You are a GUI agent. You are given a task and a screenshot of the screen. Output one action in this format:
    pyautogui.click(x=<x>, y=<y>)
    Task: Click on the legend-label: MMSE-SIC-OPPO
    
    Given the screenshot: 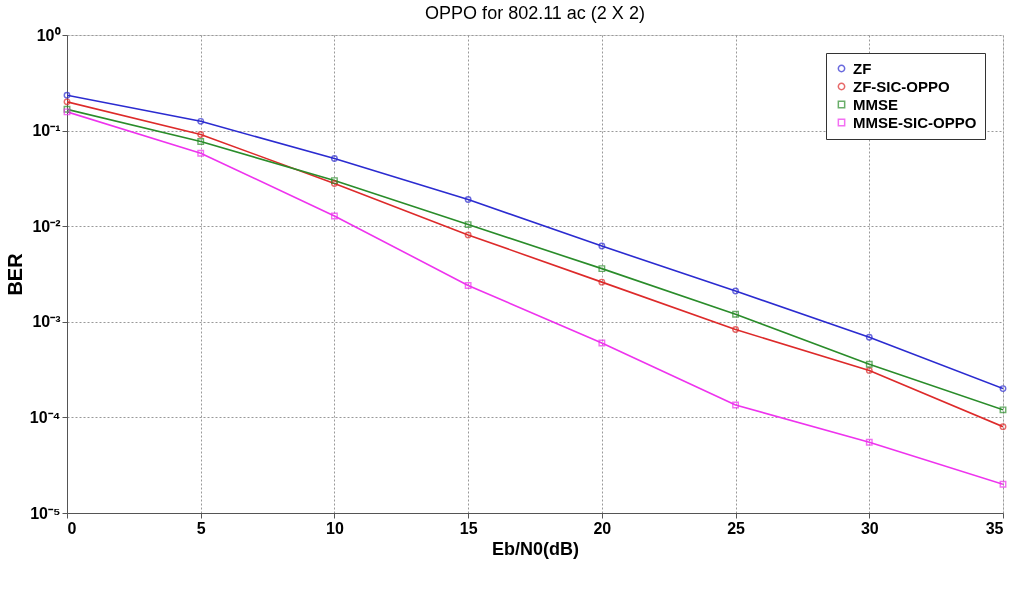 What is the action you would take?
    pyautogui.click(x=915, y=122)
    